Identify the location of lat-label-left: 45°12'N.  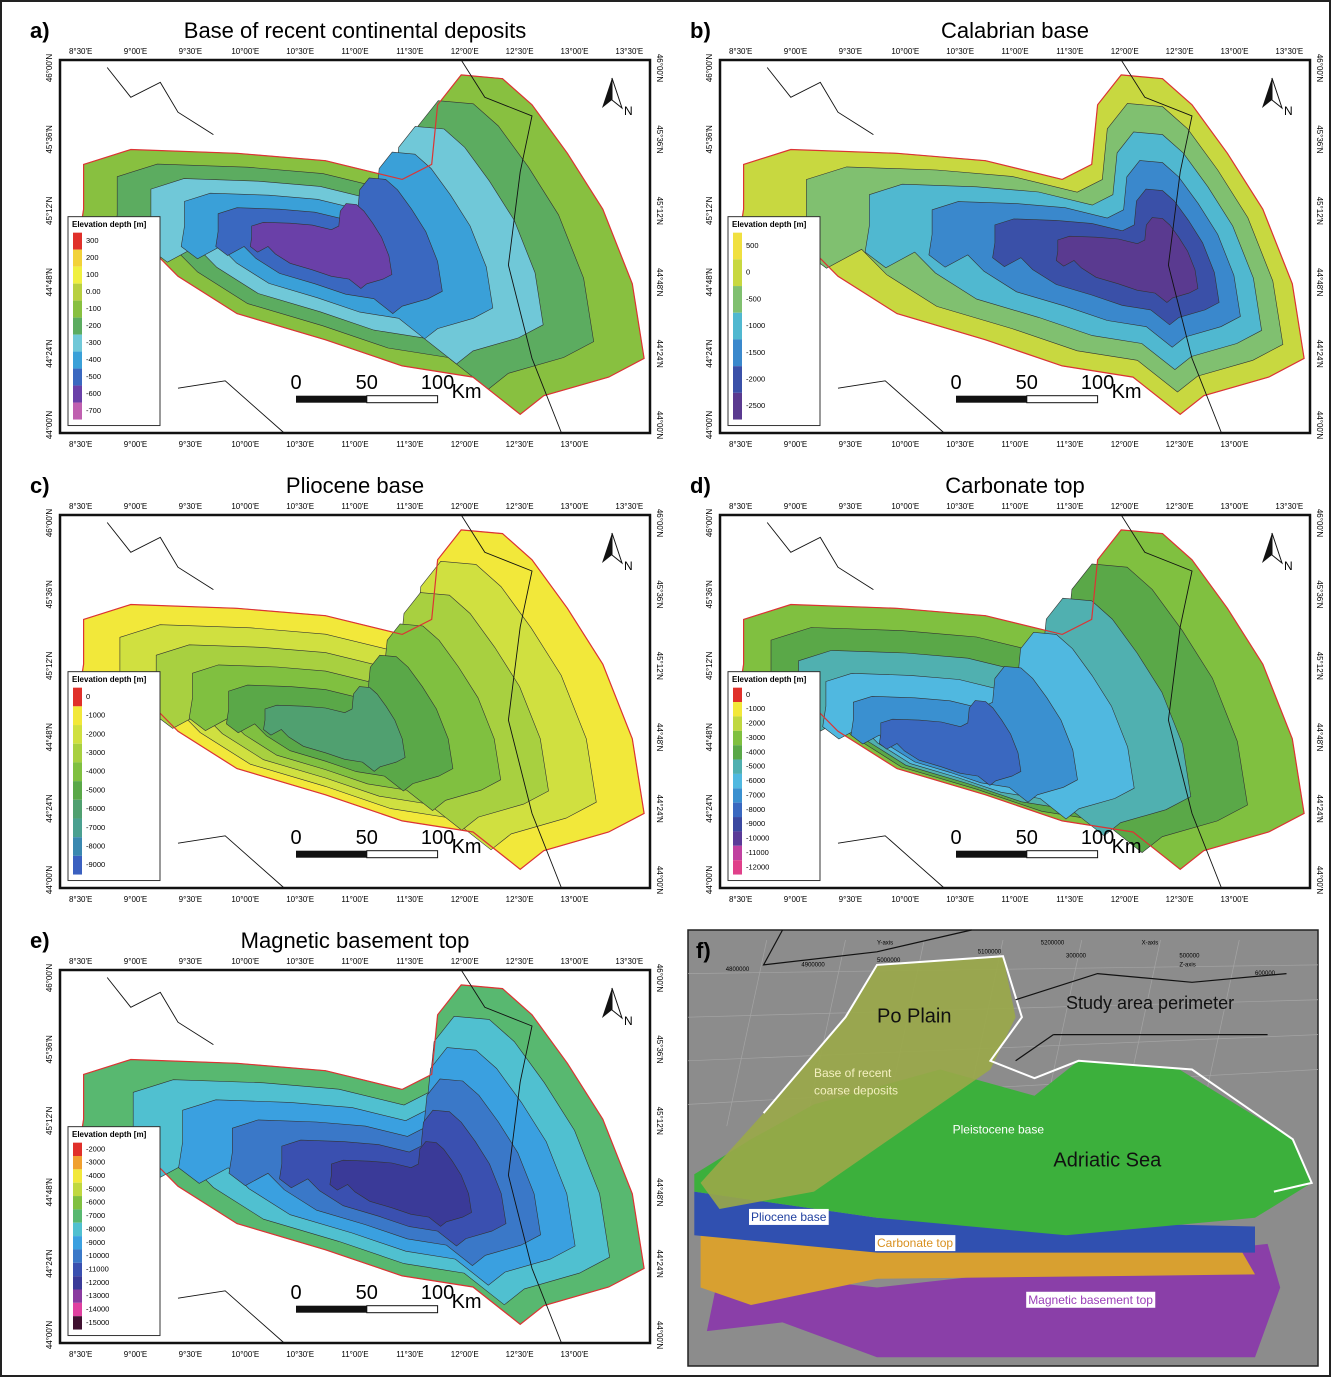
(709, 210).